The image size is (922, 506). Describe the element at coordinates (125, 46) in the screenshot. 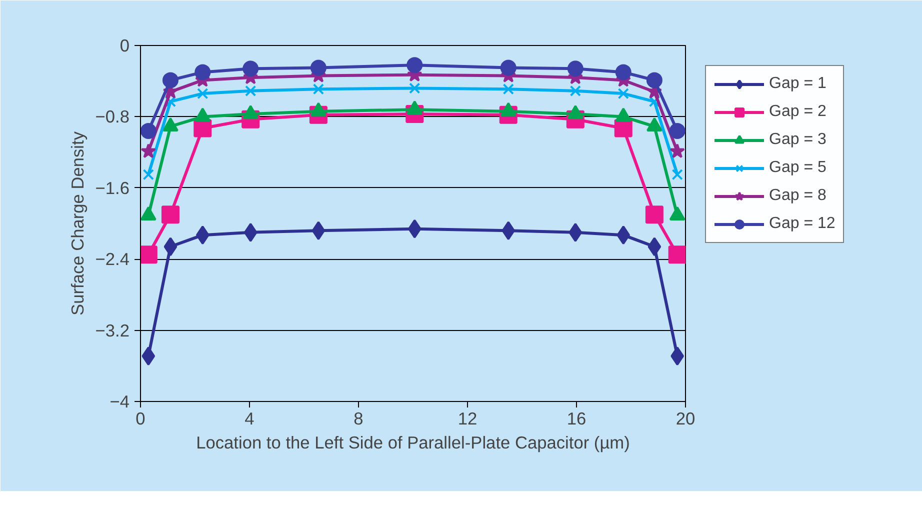

I see `y-tick-label: 0` at that location.